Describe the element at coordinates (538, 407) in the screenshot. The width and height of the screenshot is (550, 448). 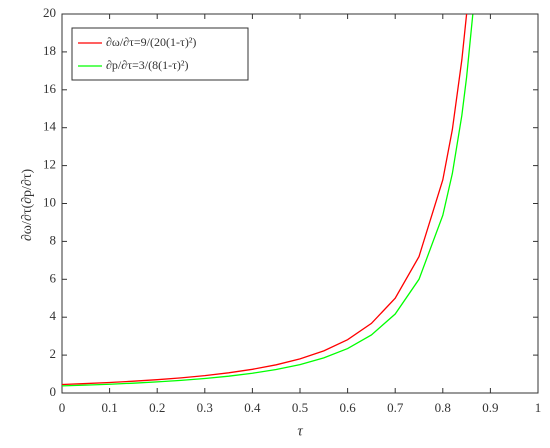
I see `x-tick-label: 1` at that location.